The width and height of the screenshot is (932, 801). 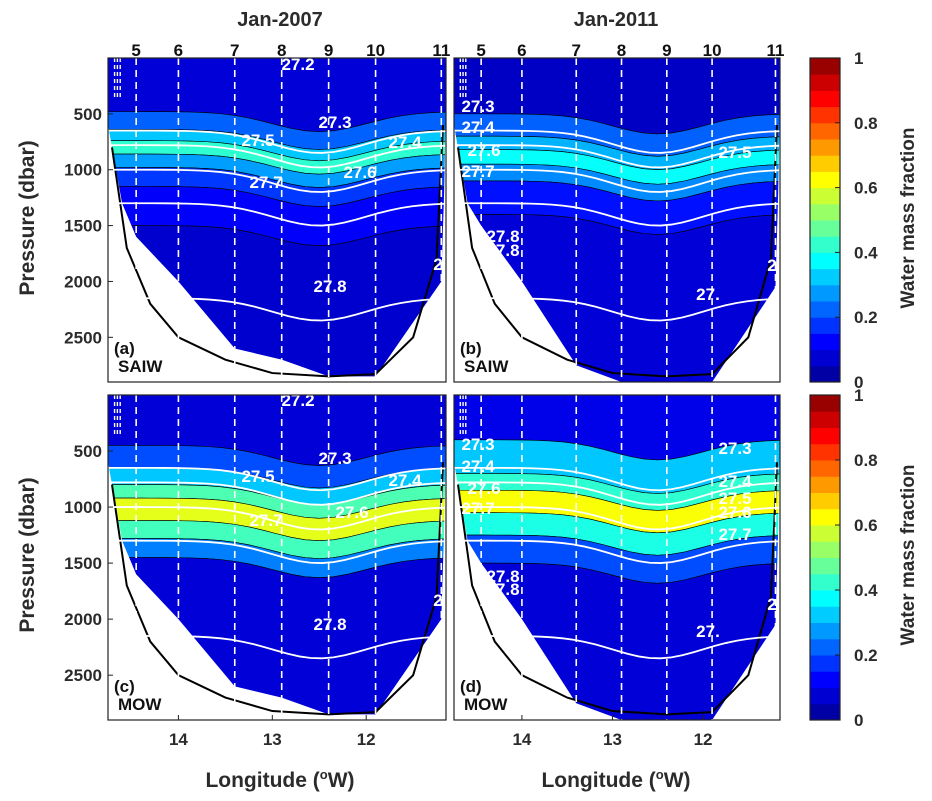 What do you see at coordinates (297, 400) in the screenshot?
I see `isopycnal-label: 27.2` at bounding box center [297, 400].